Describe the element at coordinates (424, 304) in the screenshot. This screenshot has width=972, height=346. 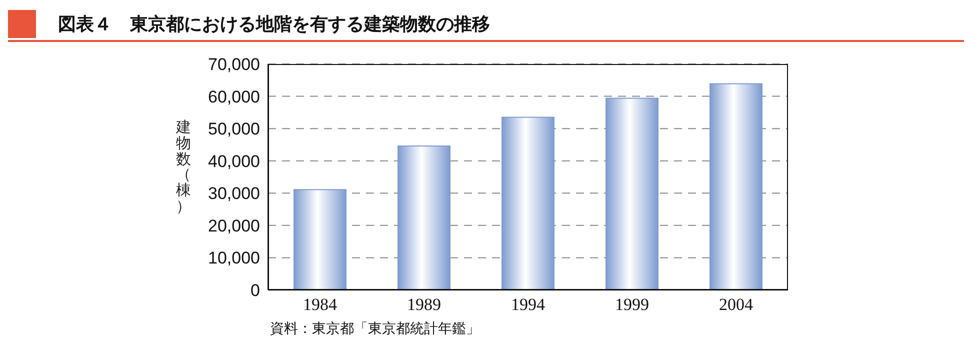
I see `x-tick-label: 1989` at that location.